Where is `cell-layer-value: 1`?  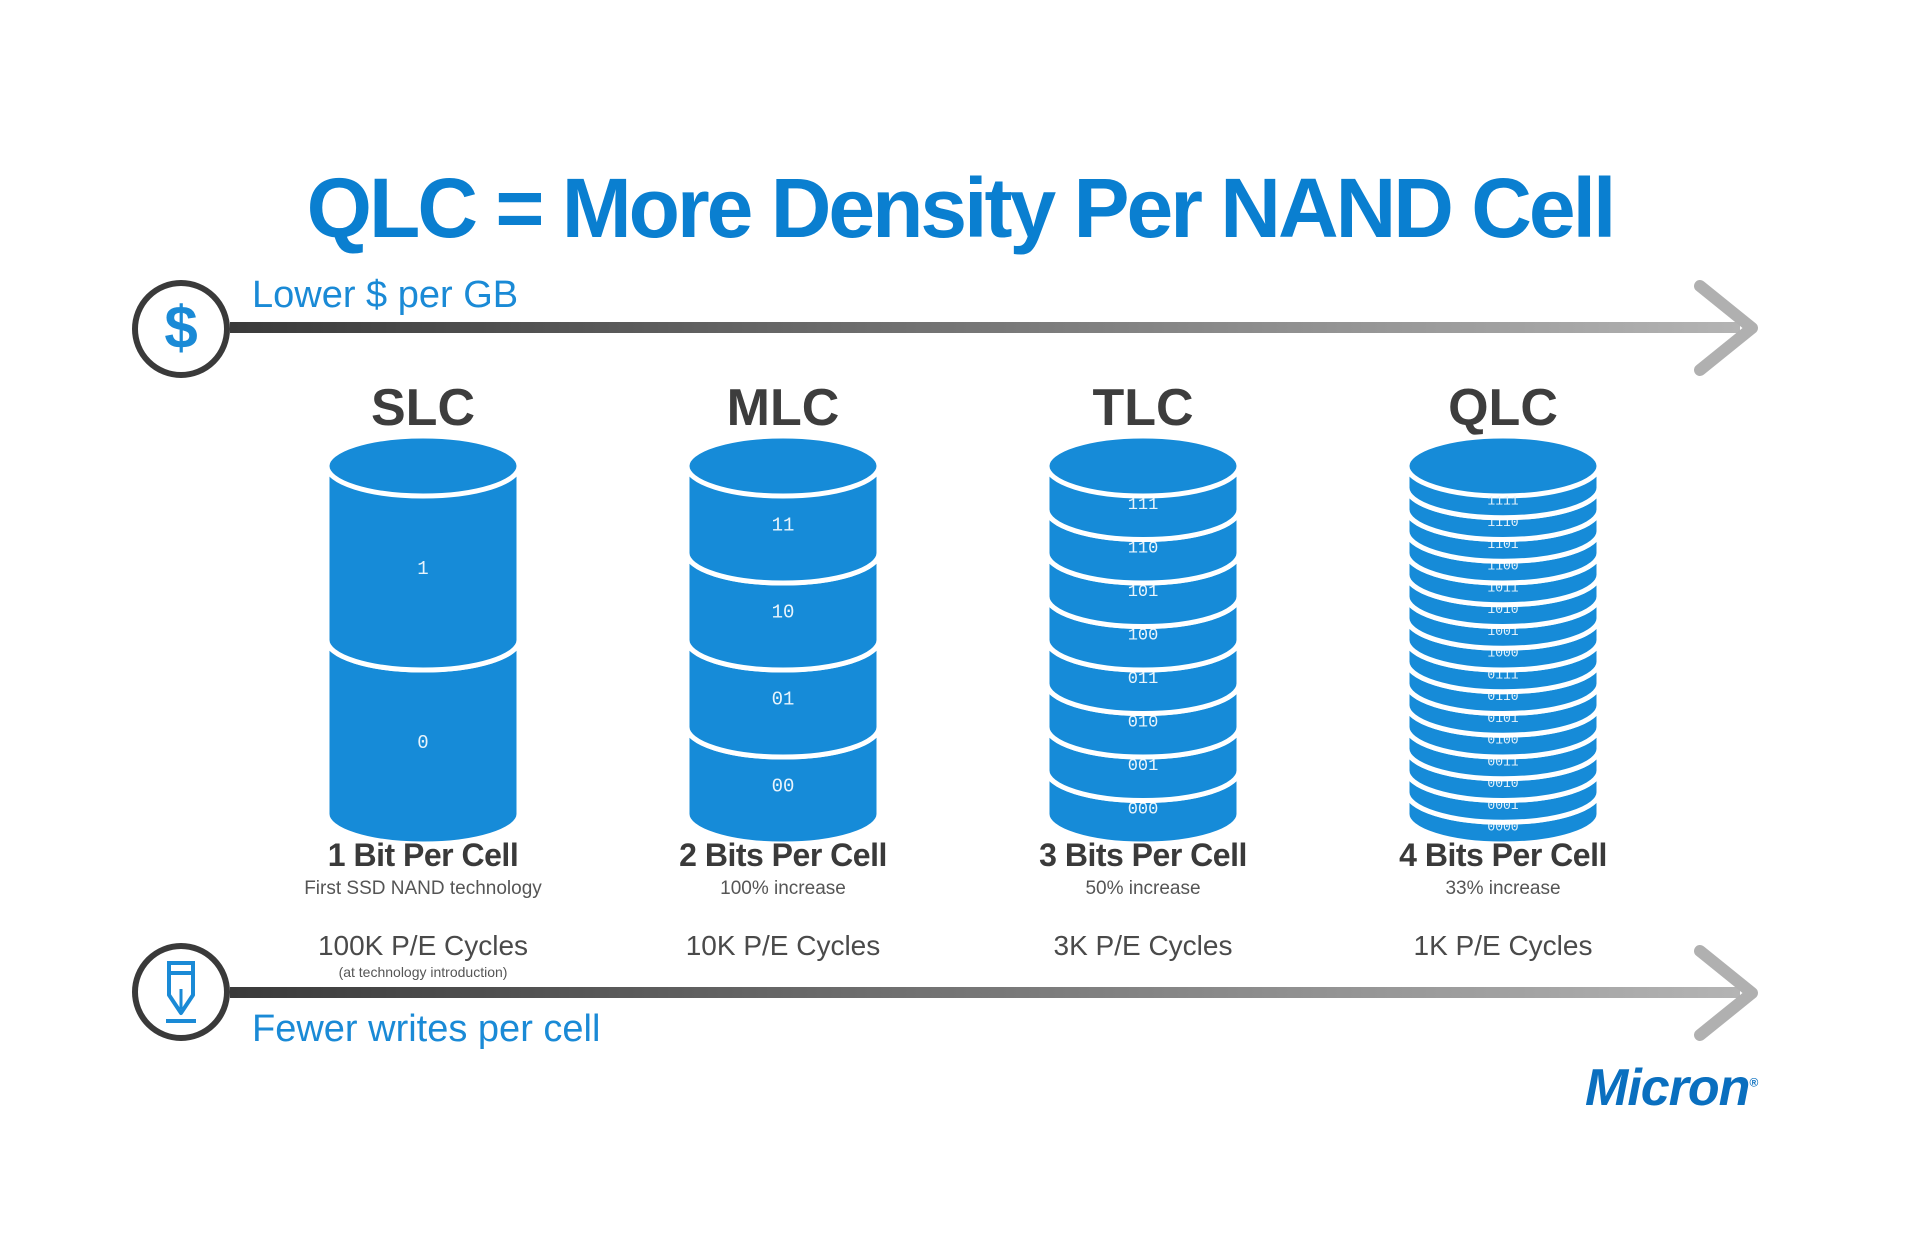 cell-layer-value: 1 is located at coordinates (422, 569).